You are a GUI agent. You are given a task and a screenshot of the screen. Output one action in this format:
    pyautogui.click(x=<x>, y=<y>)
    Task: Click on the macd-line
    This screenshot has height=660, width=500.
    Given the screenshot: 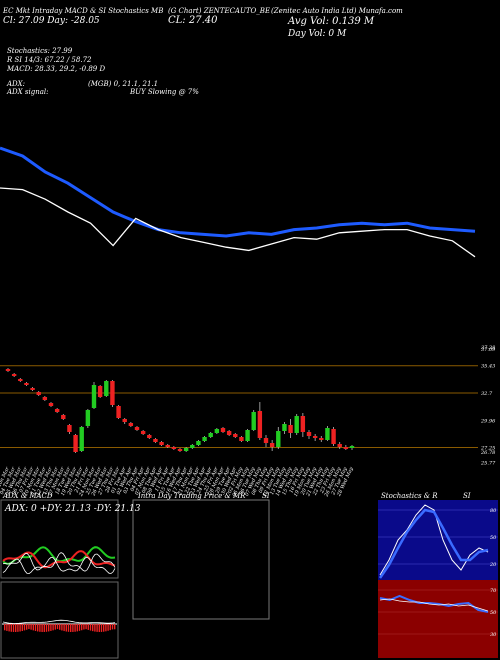 What is the action you would take?
    pyautogui.click(x=59, y=621)
    